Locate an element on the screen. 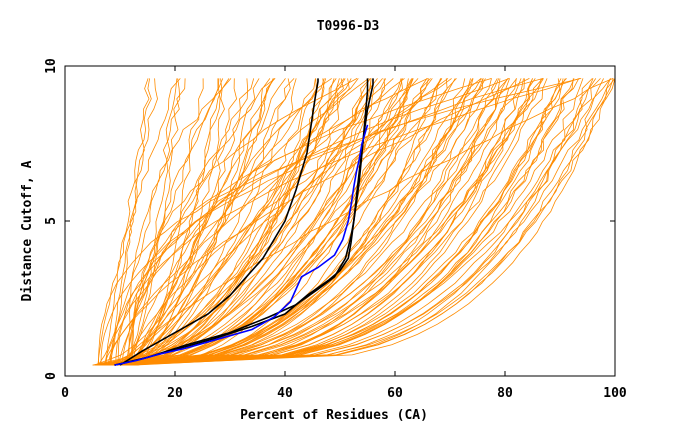 Image resolution: width=680 pixels, height=440 pixels. y-tick-label: 5 is located at coordinates (51, 221).